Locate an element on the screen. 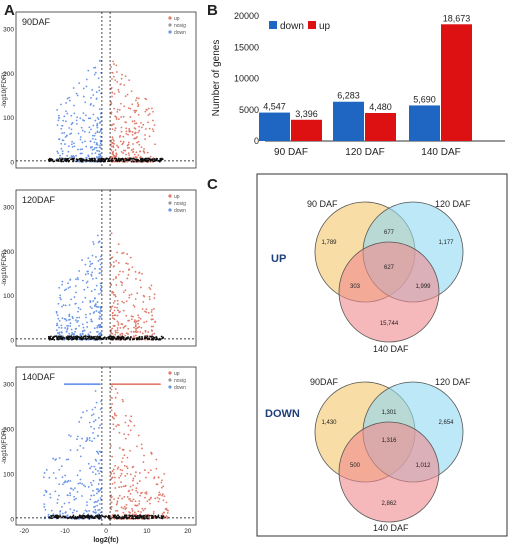 The width and height of the screenshot is (515, 555). volcano-legend-label: down is located at coordinates (180, 388).